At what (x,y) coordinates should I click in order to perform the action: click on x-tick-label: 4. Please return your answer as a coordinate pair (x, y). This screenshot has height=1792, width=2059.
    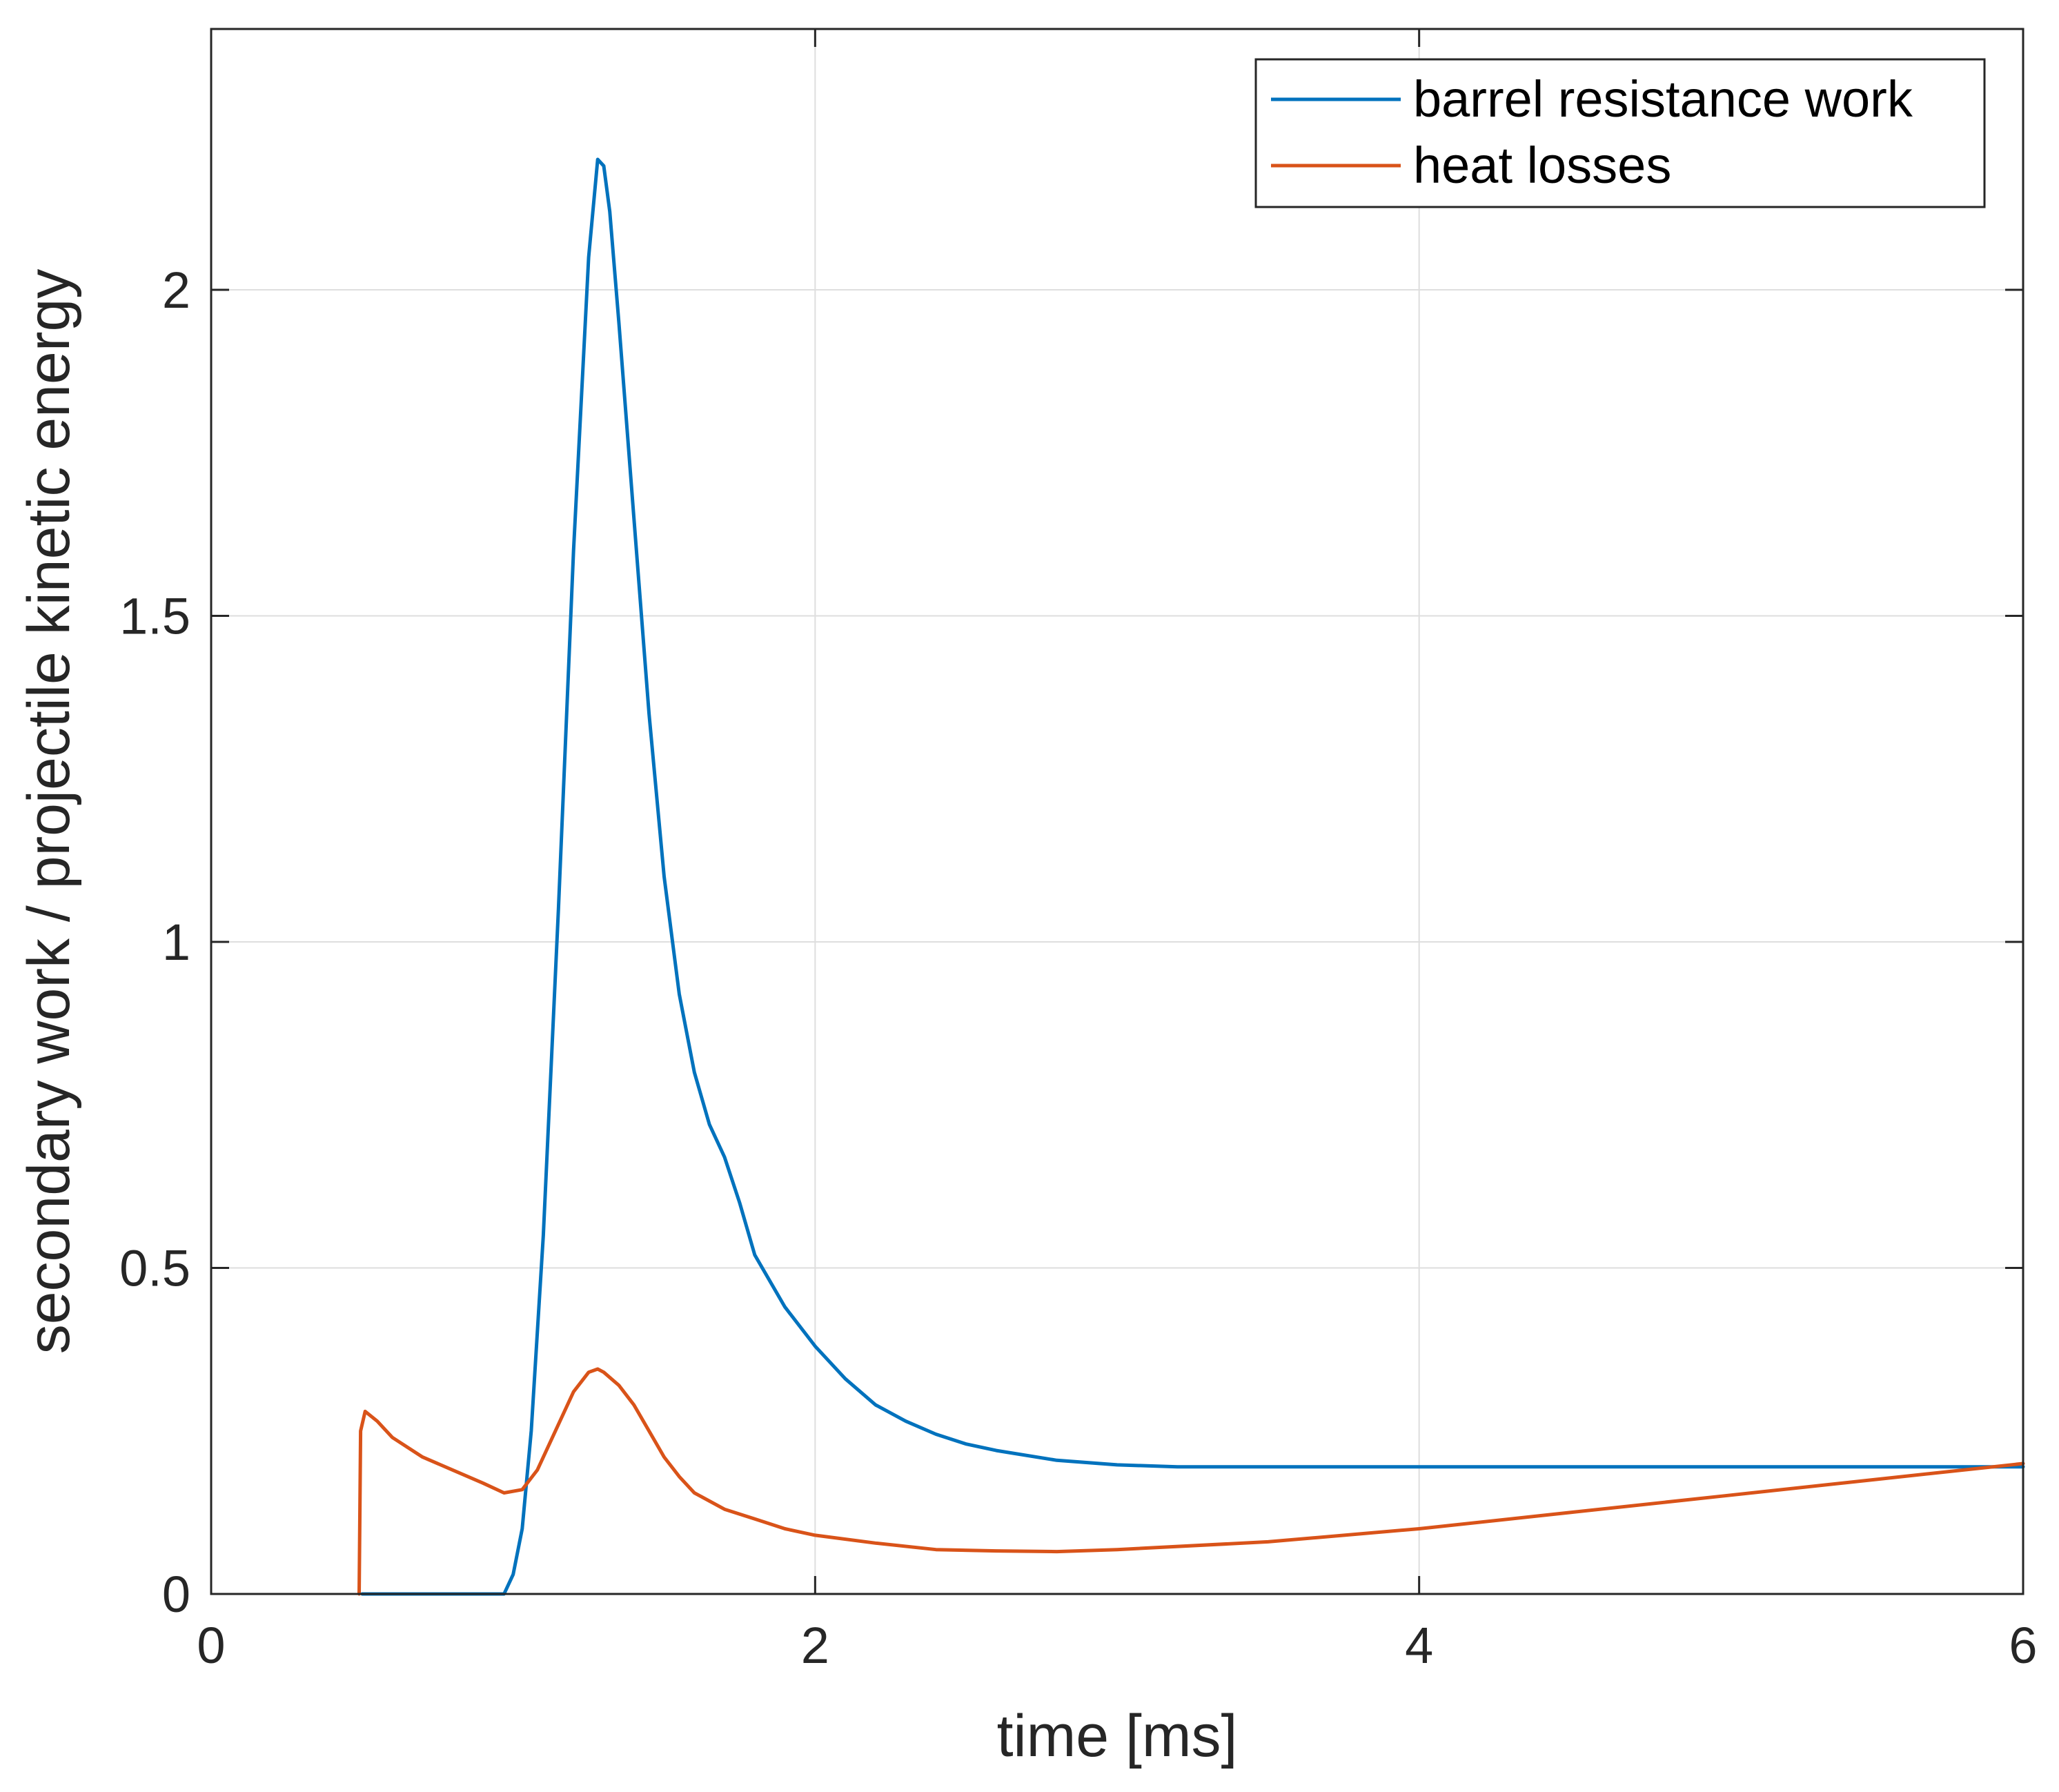
    Looking at the image, I should click on (1419, 1645).